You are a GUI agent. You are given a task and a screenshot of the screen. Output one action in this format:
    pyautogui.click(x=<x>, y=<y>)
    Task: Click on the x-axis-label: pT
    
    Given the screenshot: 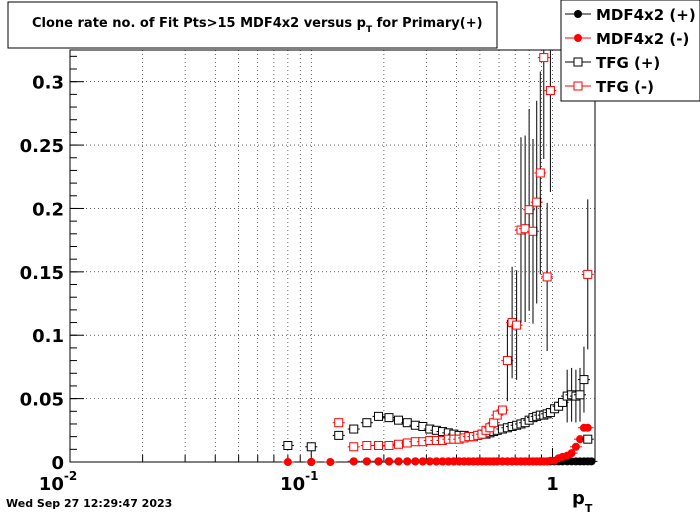 What is the action you would take?
    pyautogui.click(x=582, y=501)
    